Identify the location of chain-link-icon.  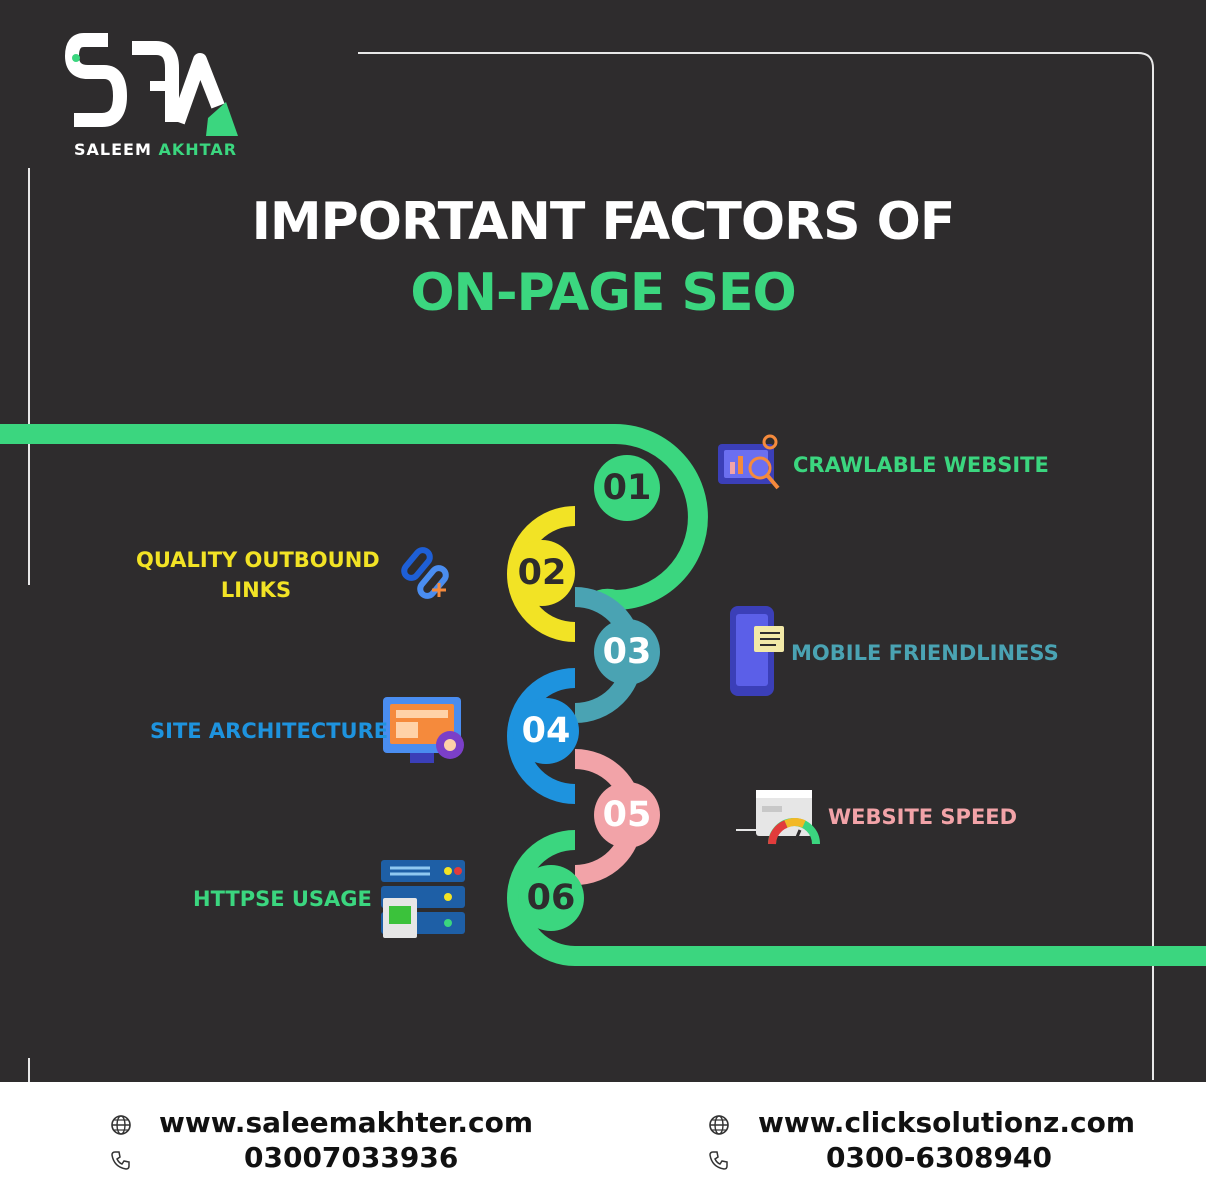
(425, 573).